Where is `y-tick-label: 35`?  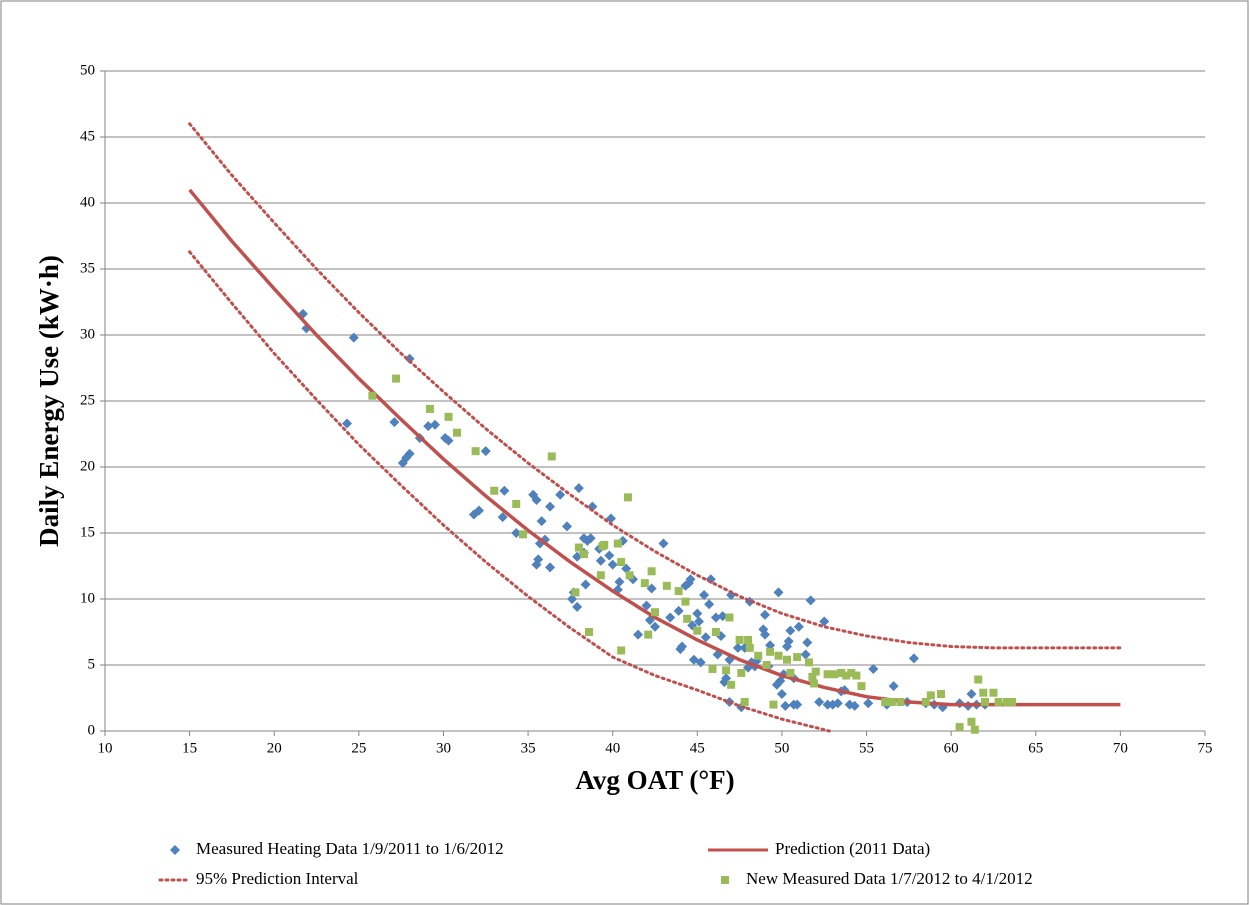 y-tick-label: 35 is located at coordinates (87, 268).